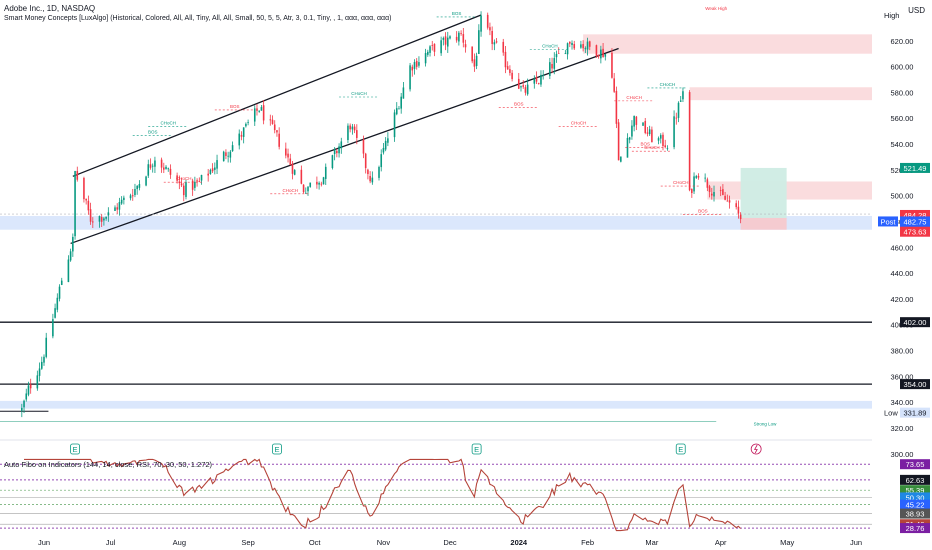  Describe the element at coordinates (50, 8) in the screenshot. I see `symbol-title: Adobe Inc., 1D, NASDAQ` at that location.